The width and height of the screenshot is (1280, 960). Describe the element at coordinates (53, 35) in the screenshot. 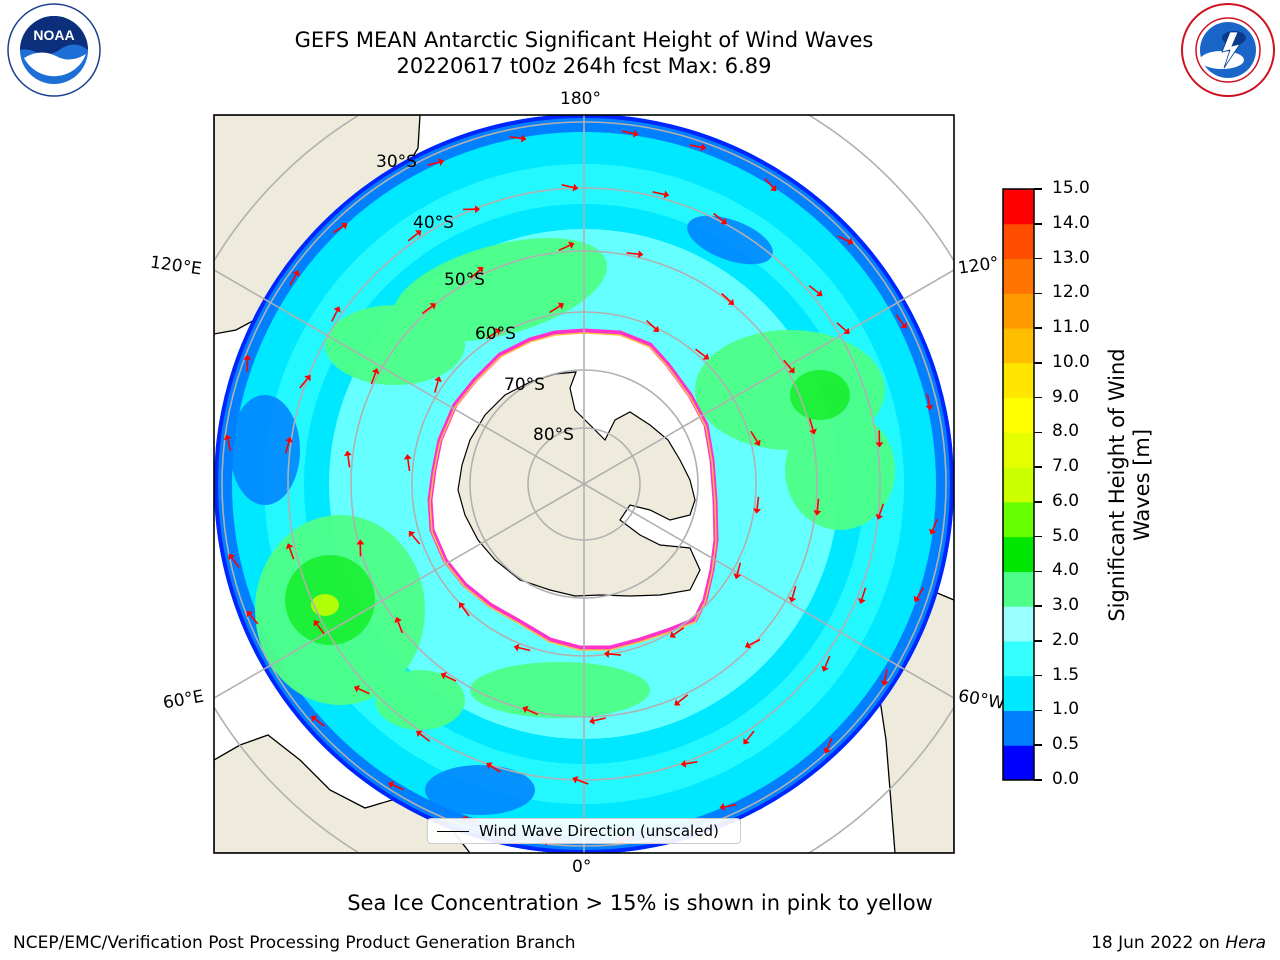

I see `svg-text: NOAA` at that location.